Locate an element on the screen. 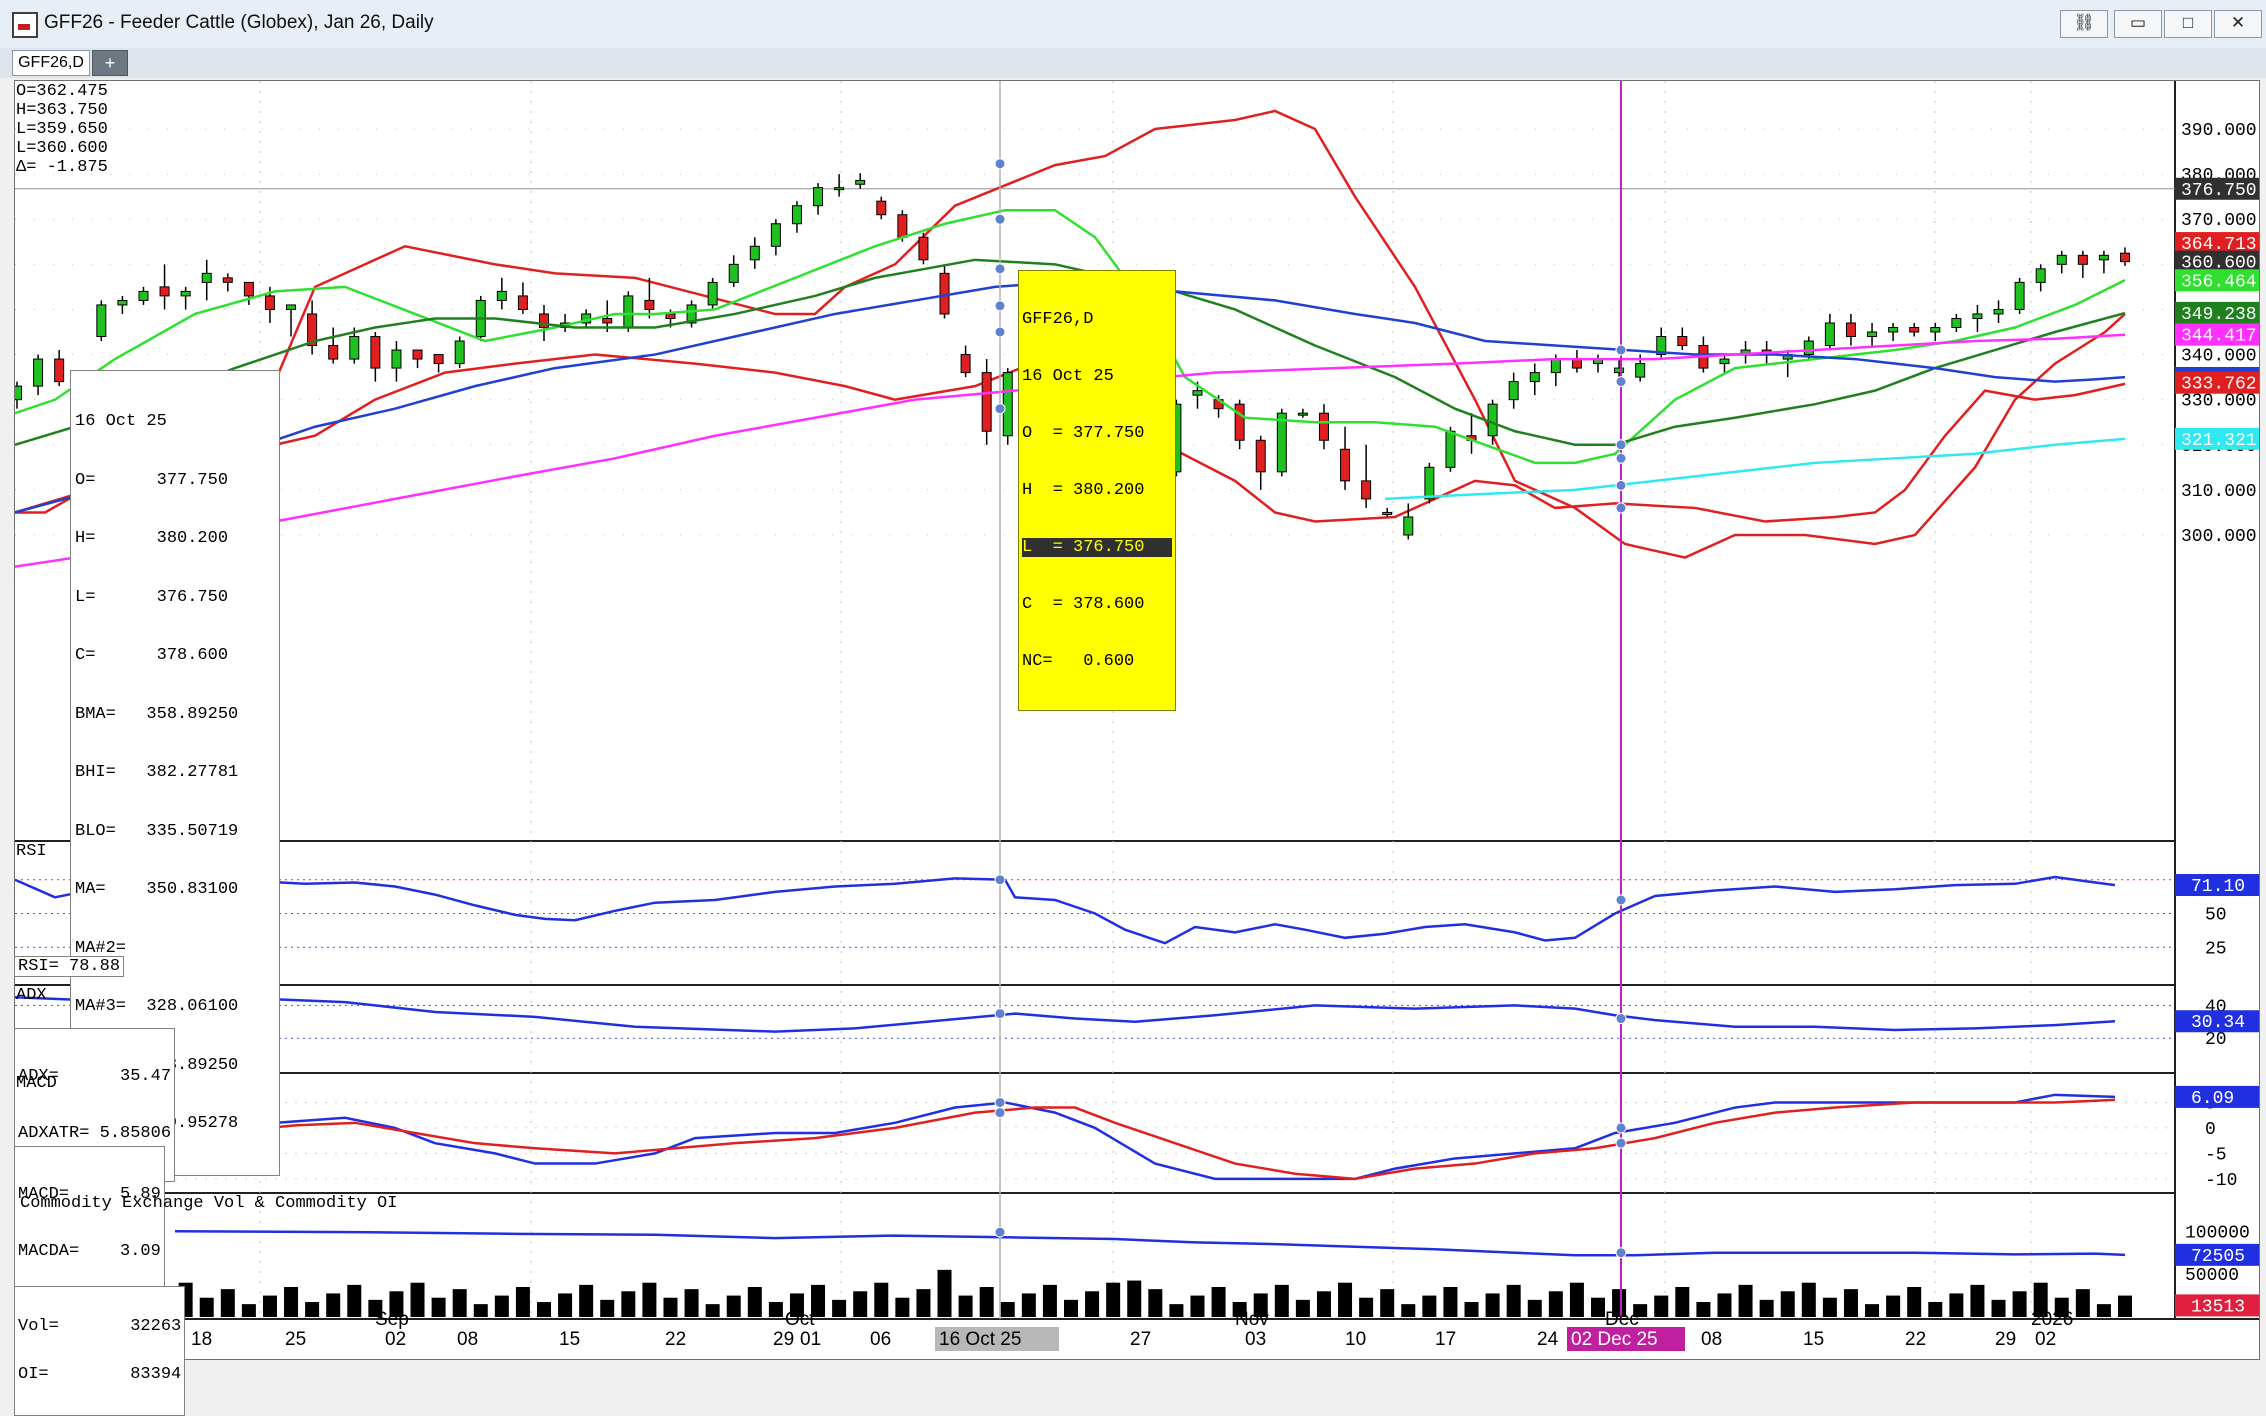 The width and height of the screenshot is (2266, 1416). adx-line is located at coordinates (1065, 1014).